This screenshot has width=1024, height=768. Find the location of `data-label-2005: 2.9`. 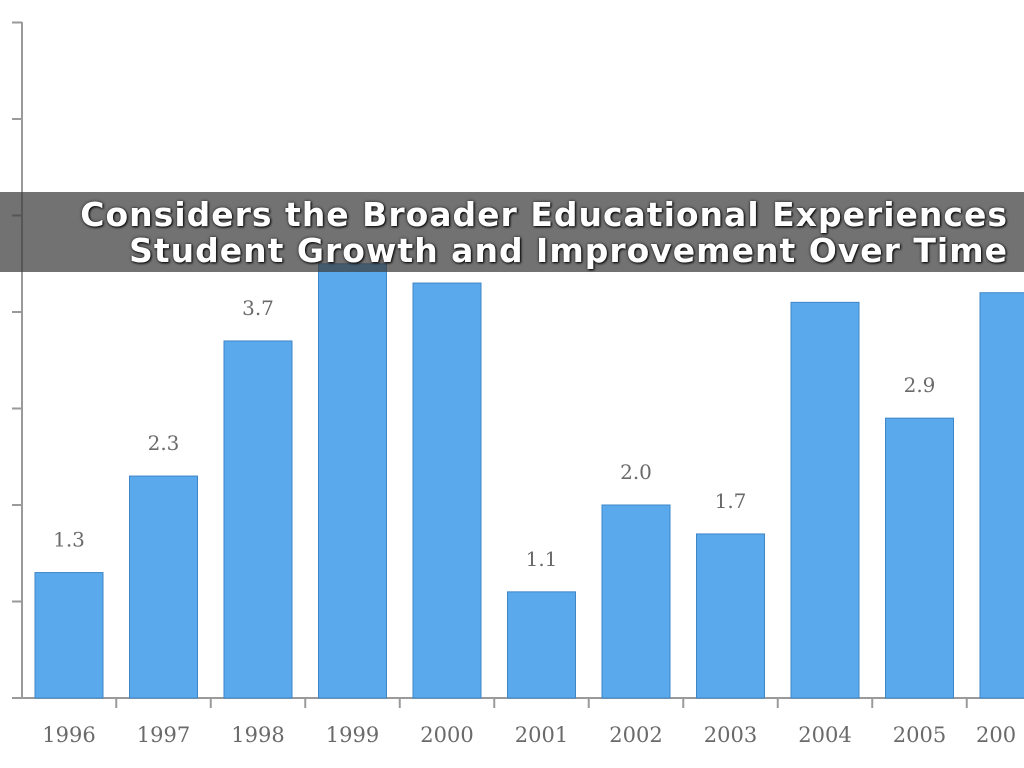

data-label-2005: 2.9 is located at coordinates (920, 385).